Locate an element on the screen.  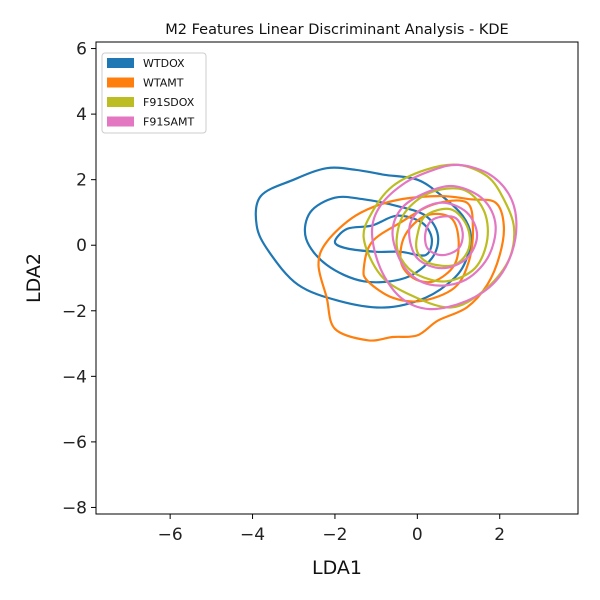
y-axis-ticks: −8 −6 −4 −2 0 2 4 6 is located at coordinates (79, 279).